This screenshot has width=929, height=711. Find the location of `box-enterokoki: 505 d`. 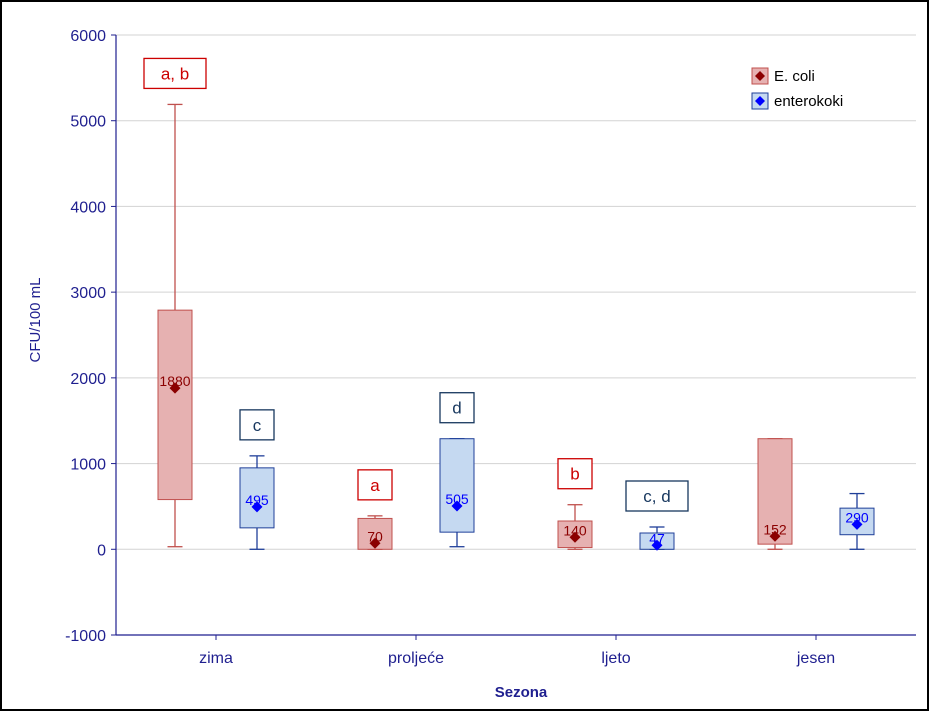

box-enterokoki: 505 d is located at coordinates (457, 470).